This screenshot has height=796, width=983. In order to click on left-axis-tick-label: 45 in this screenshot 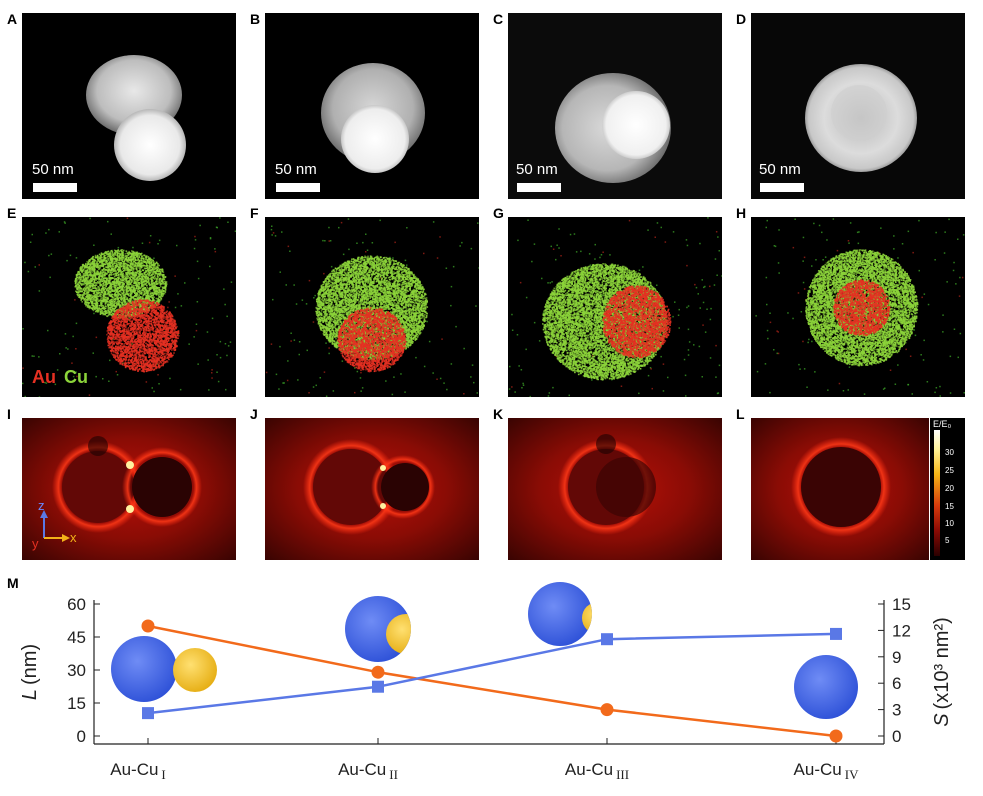, I will do `click(76, 637)`.